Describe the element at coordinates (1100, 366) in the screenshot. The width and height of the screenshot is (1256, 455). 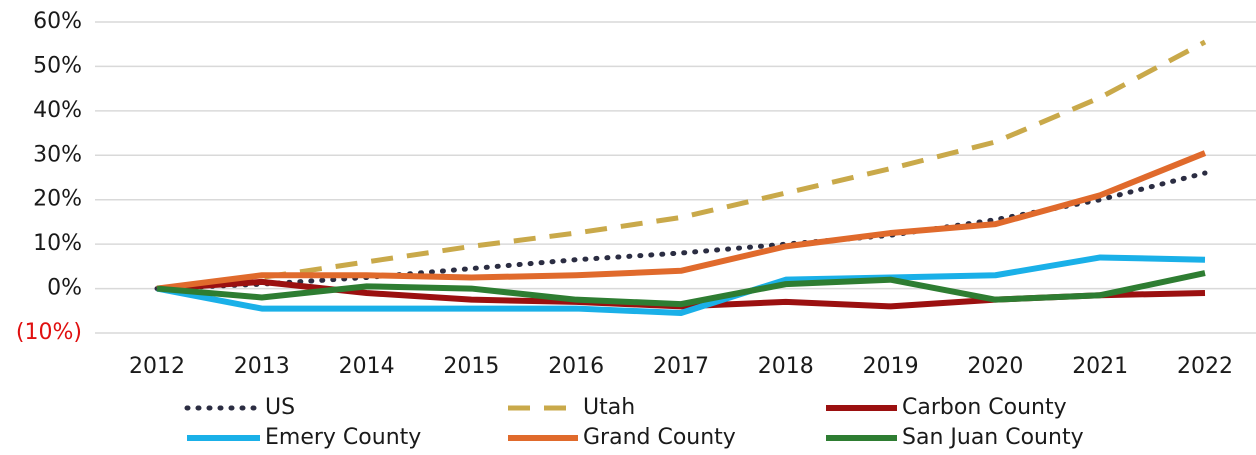
I see `x-tick-label: 2021` at that location.